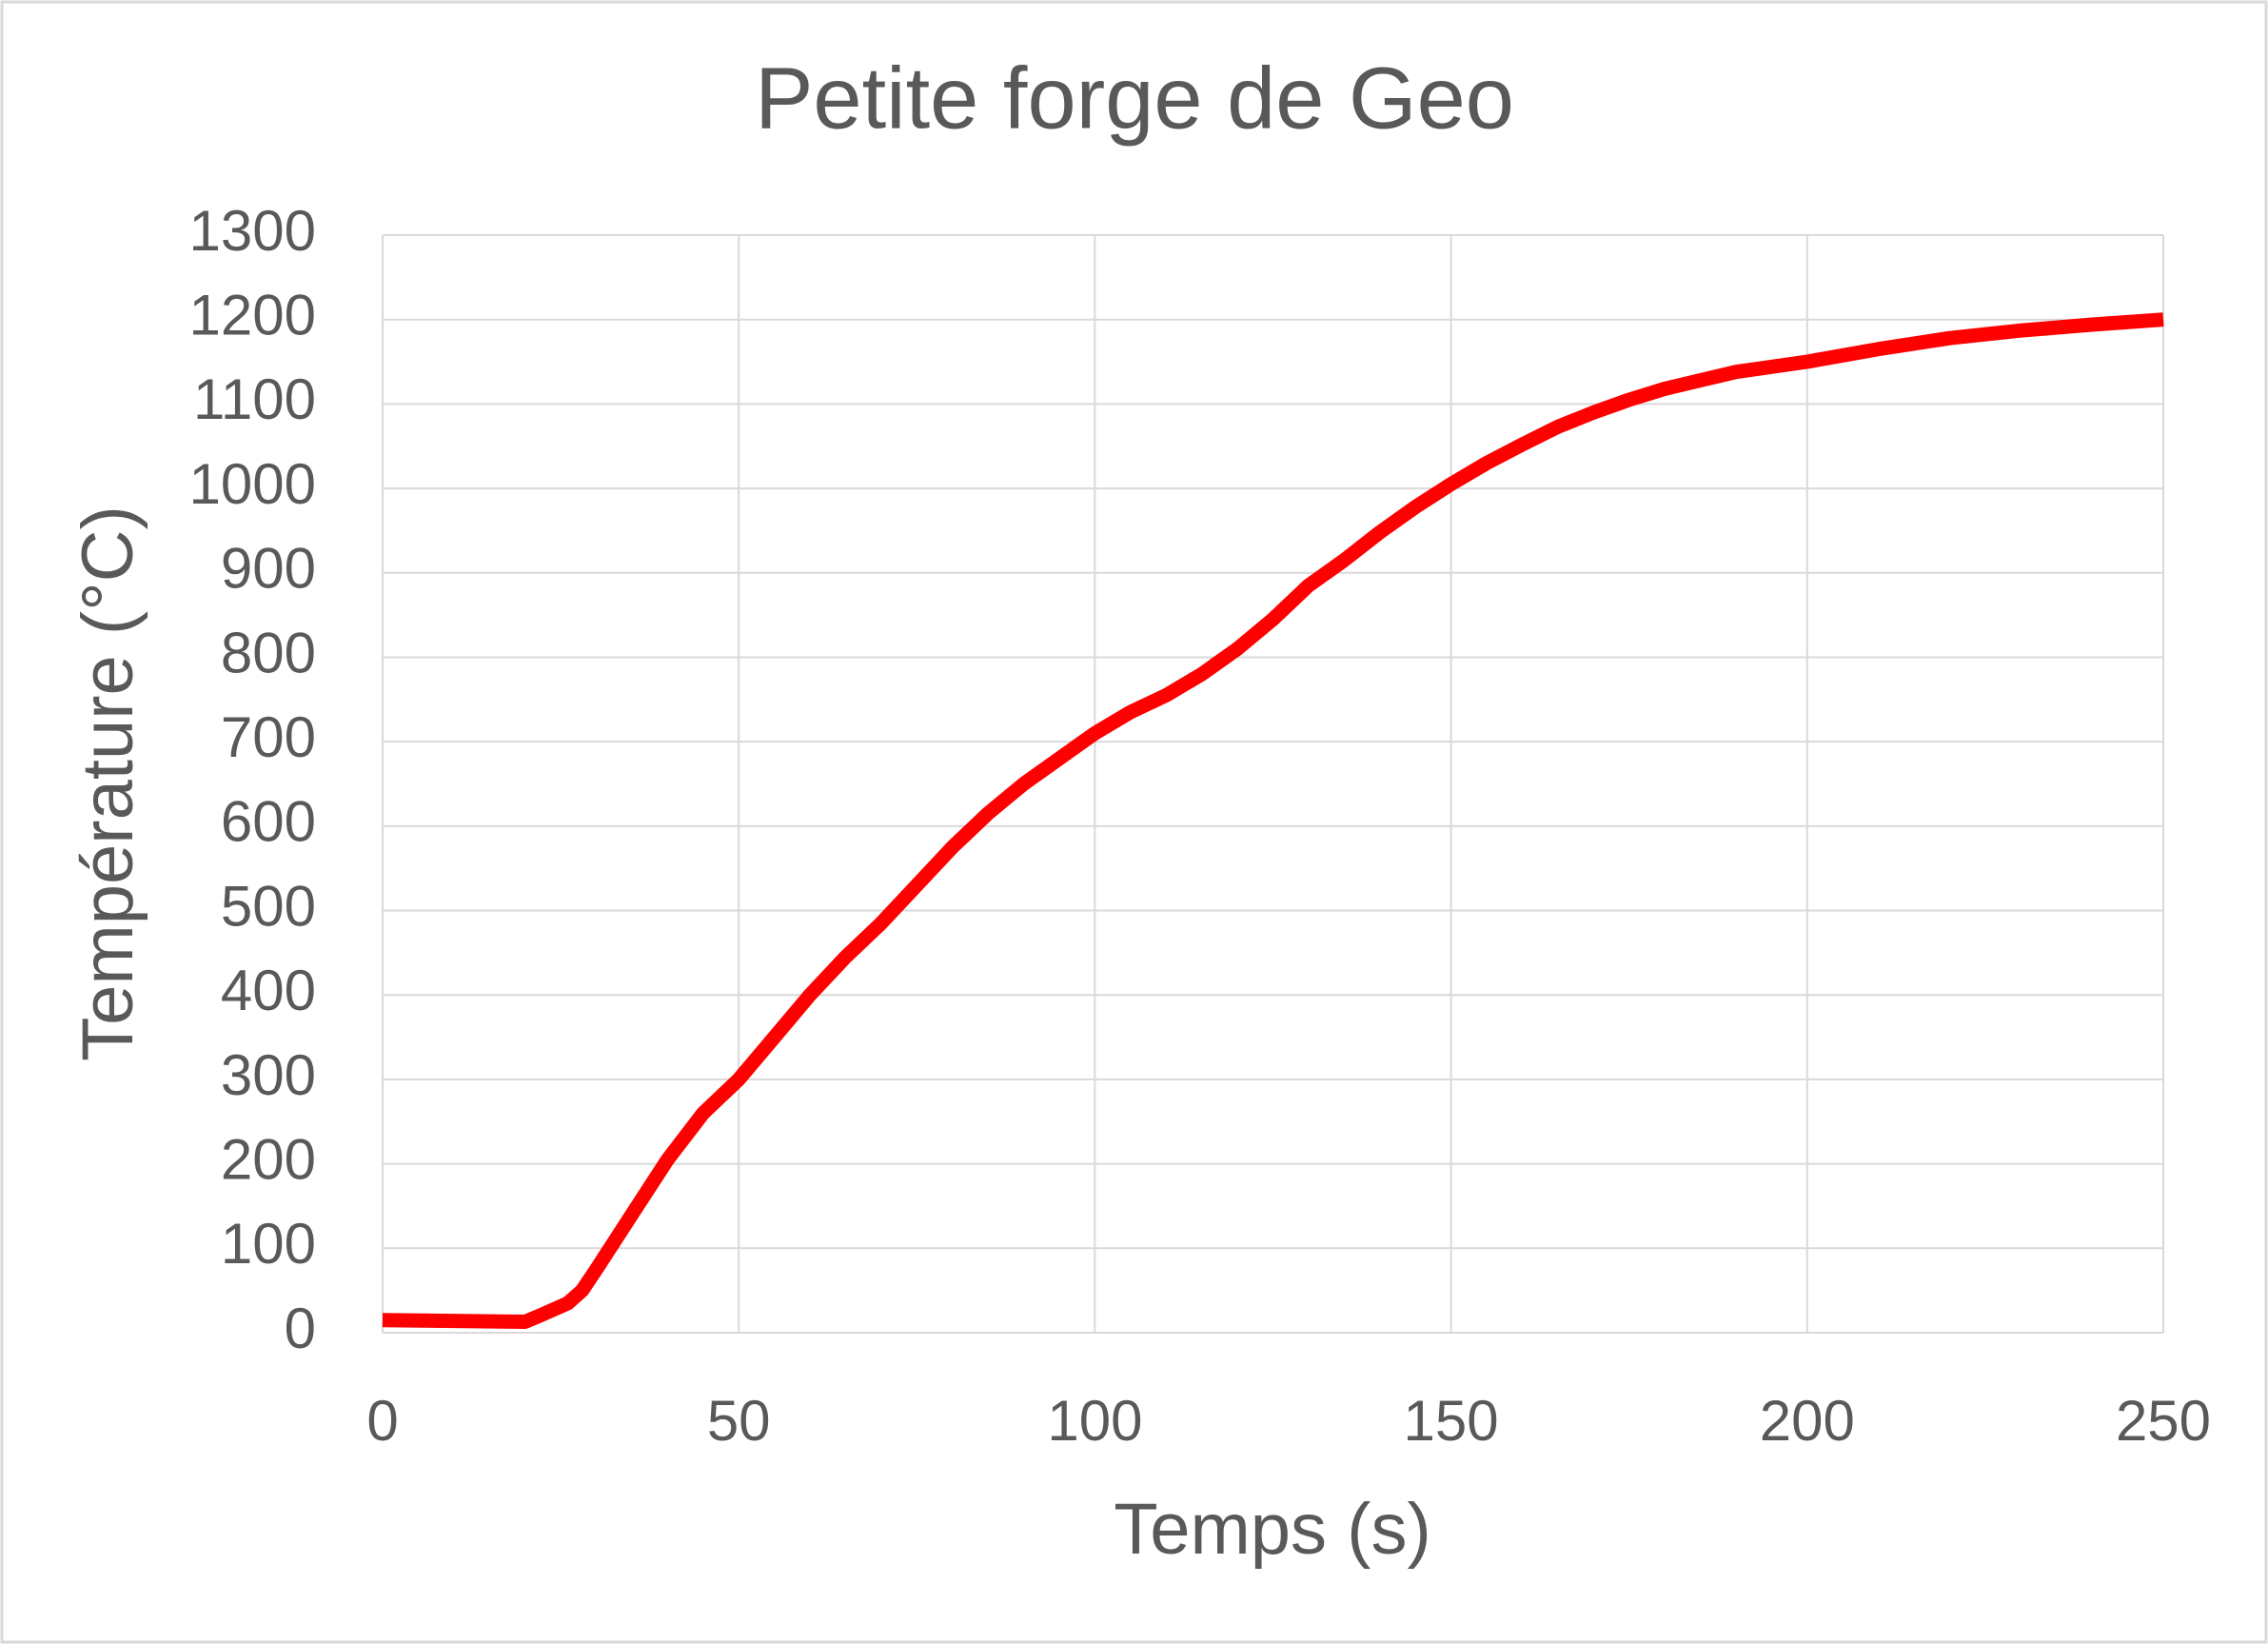  What do you see at coordinates (252, 231) in the screenshot?
I see `y-tick-label: 1300` at bounding box center [252, 231].